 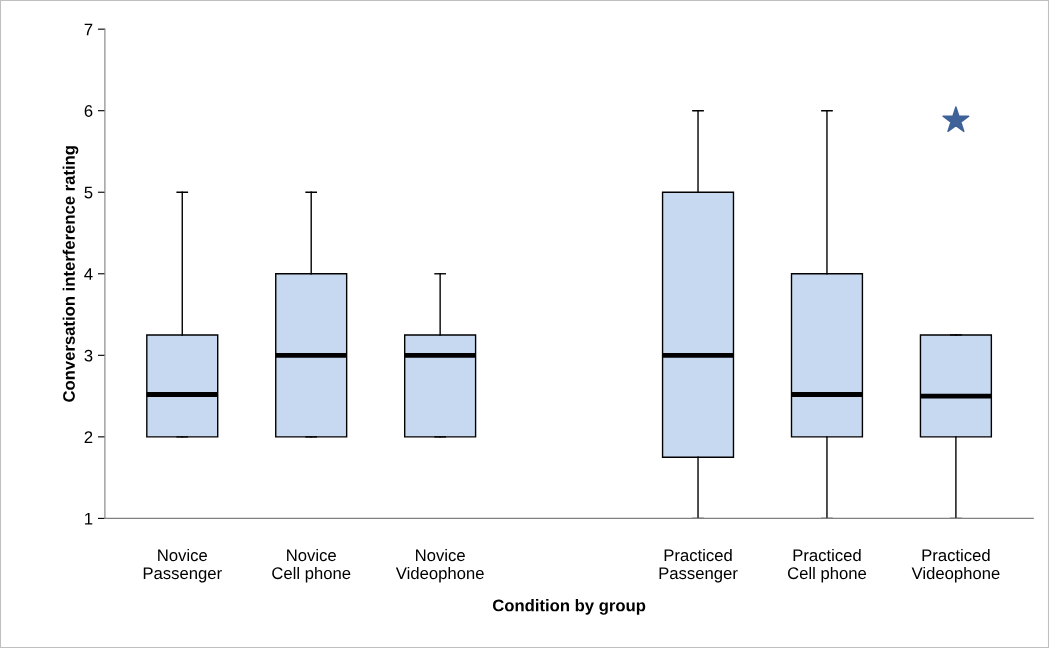 I want to click on x-axis-title: Condition by group, so click(x=569, y=607).